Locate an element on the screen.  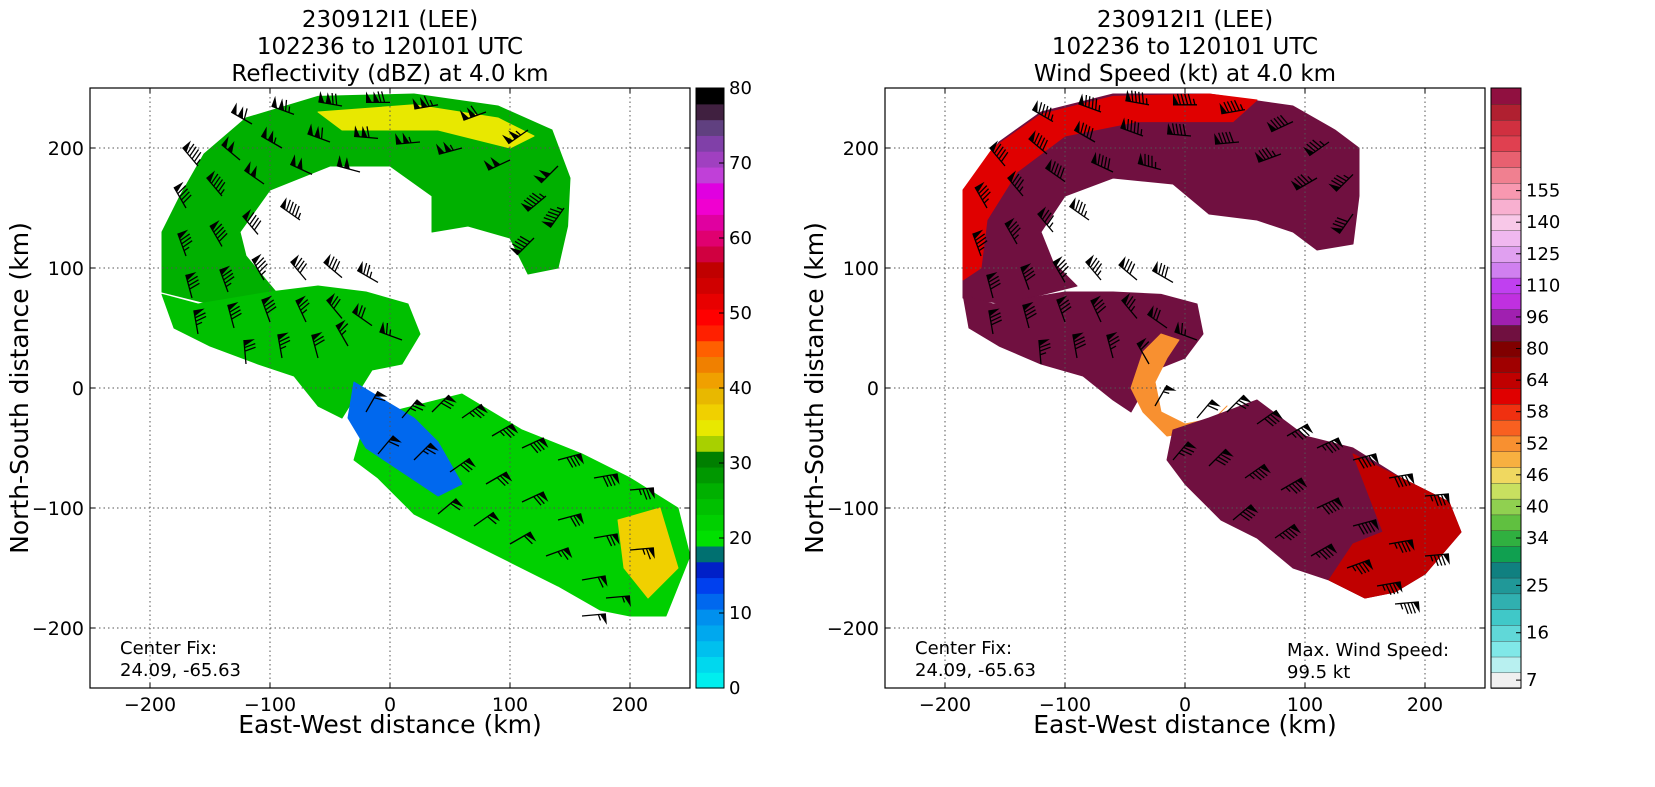
x-axis-label: East-West distance (km) is located at coordinates (1185, 724).